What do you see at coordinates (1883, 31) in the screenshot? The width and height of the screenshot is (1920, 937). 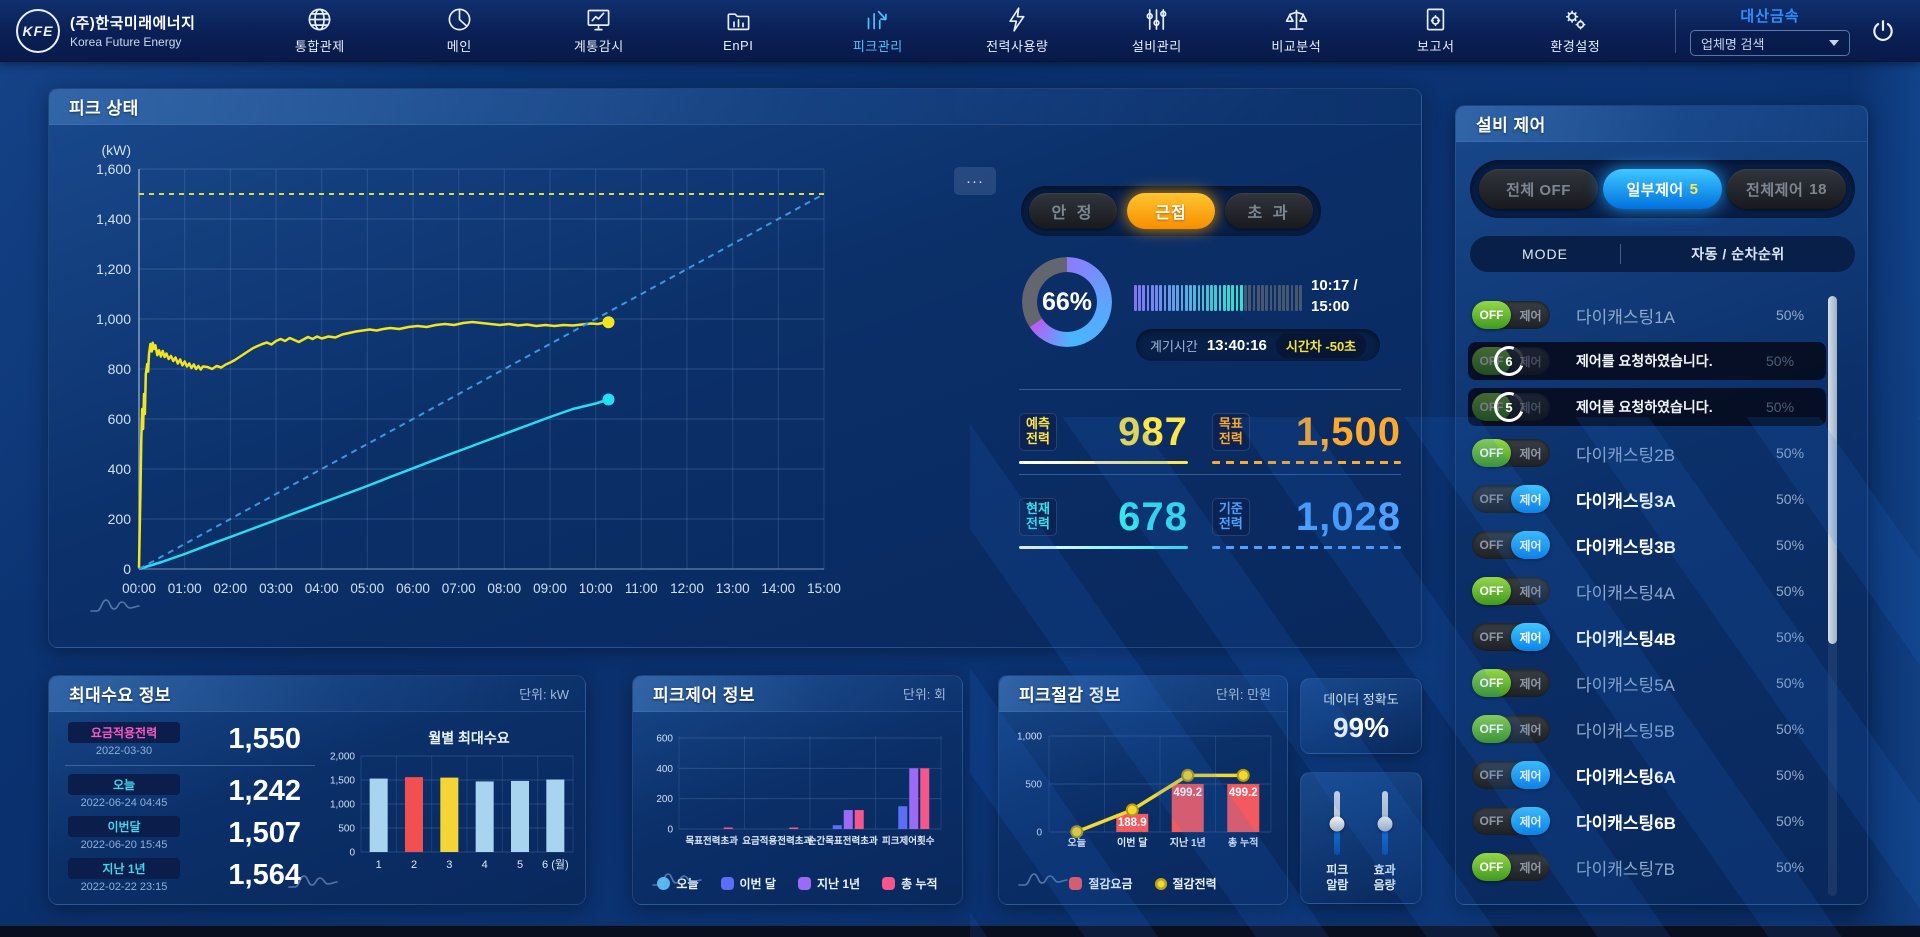 I see `power-button` at bounding box center [1883, 31].